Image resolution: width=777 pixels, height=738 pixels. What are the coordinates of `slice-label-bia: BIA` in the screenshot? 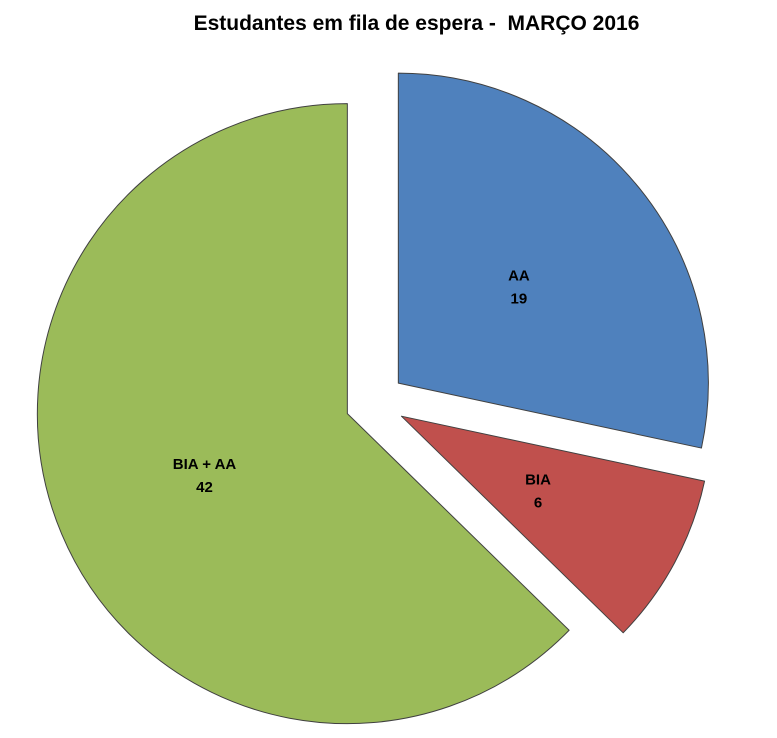 It's located at (538, 479).